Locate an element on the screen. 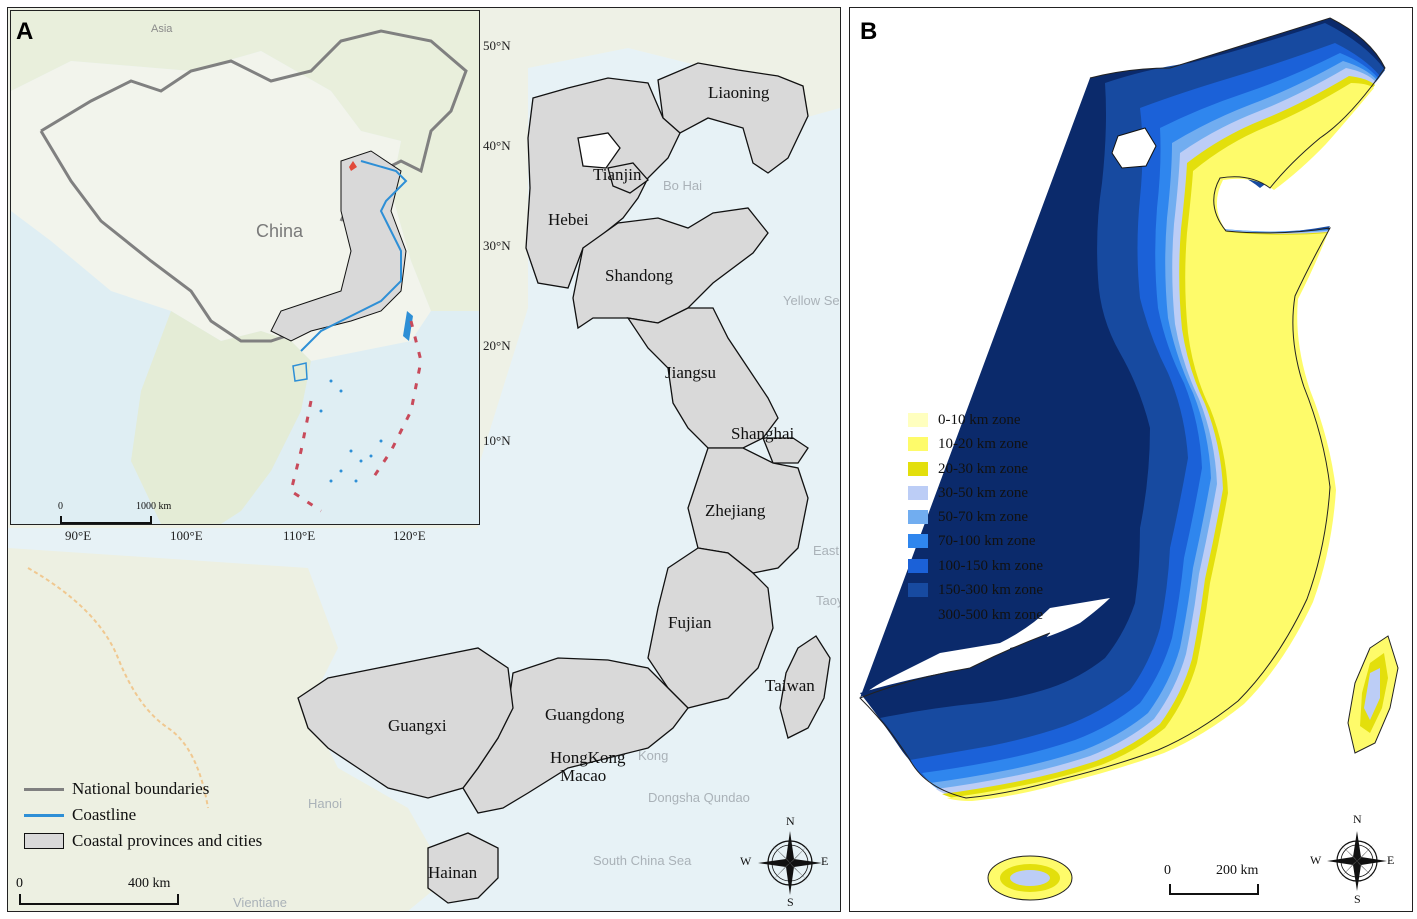 The height and width of the screenshot is (919, 1417). label-hebei: Hebei is located at coordinates (568, 219).